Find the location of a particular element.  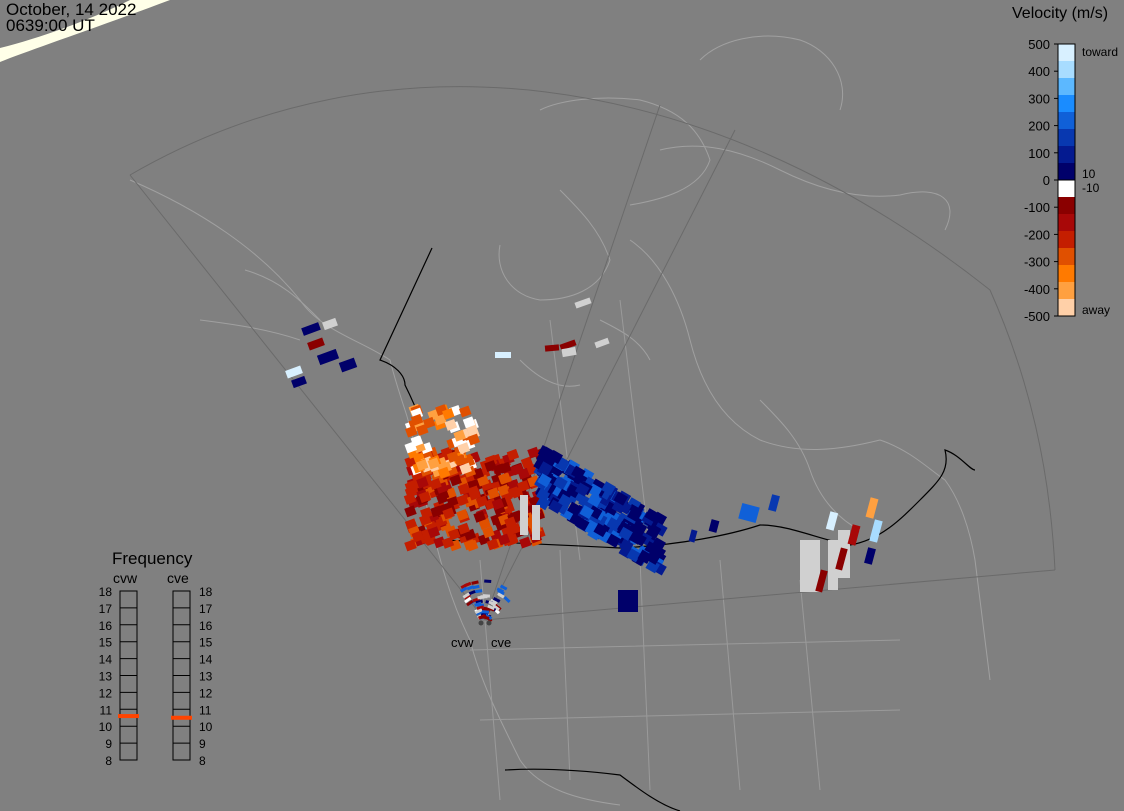

frequency-station-label: cve is located at coordinates (178, 578).